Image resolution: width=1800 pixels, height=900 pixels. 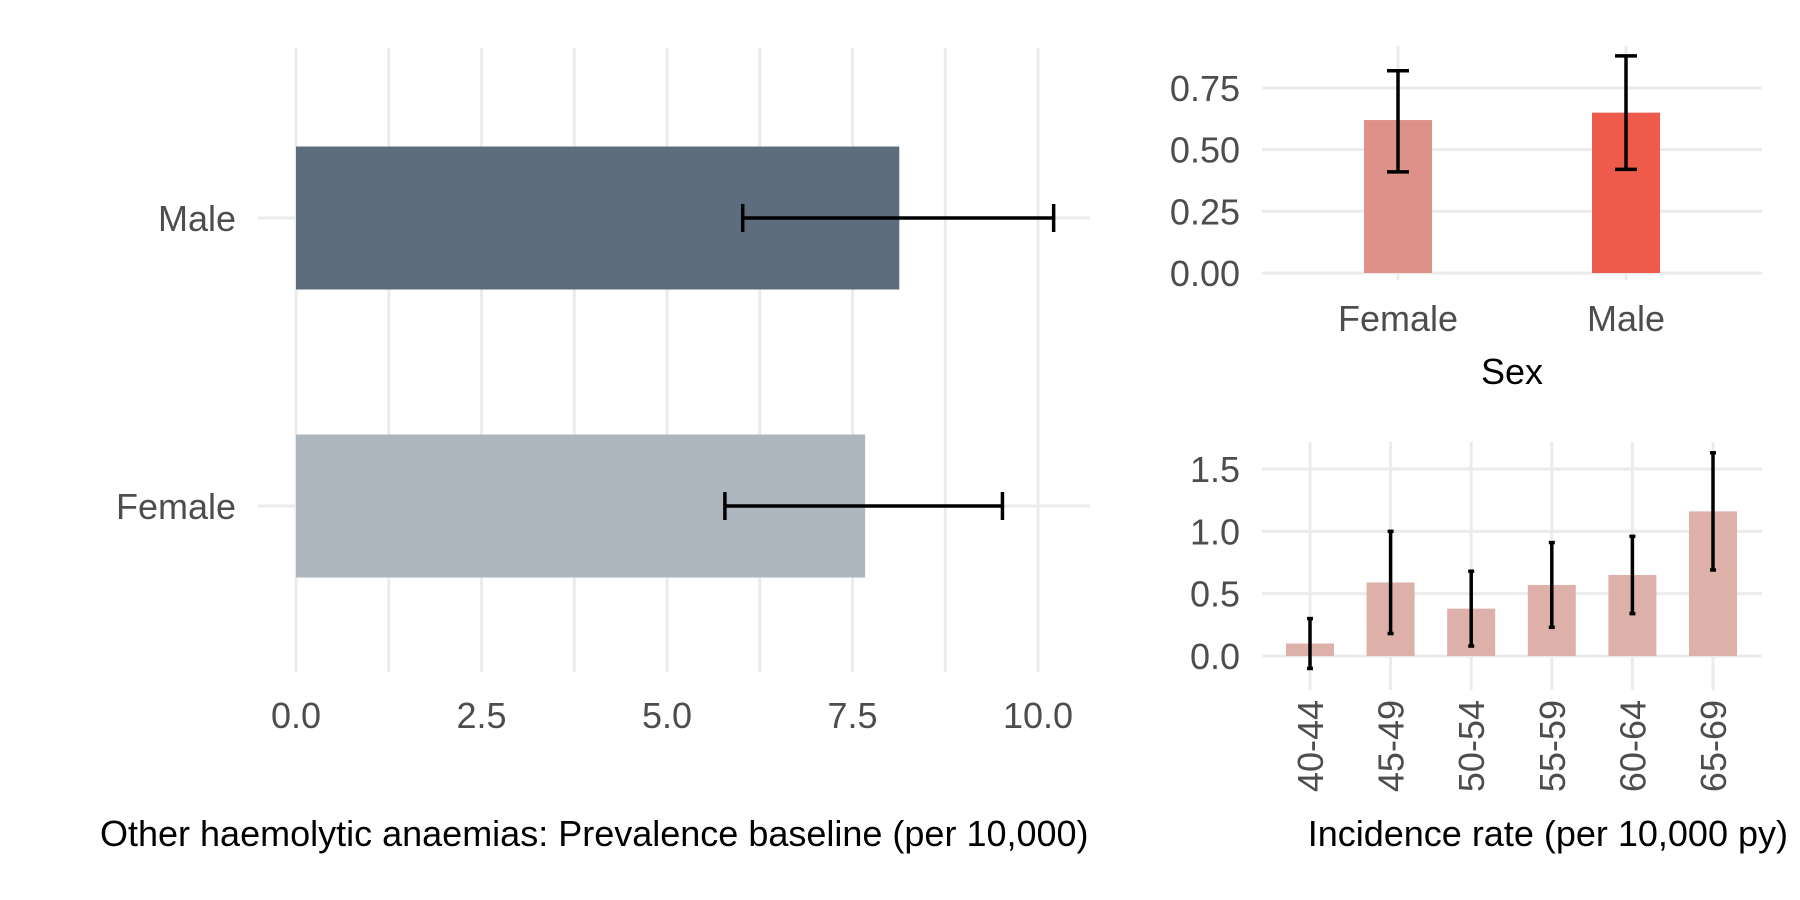 I want to click on y-tick-label: 1.5, so click(x=1215, y=469).